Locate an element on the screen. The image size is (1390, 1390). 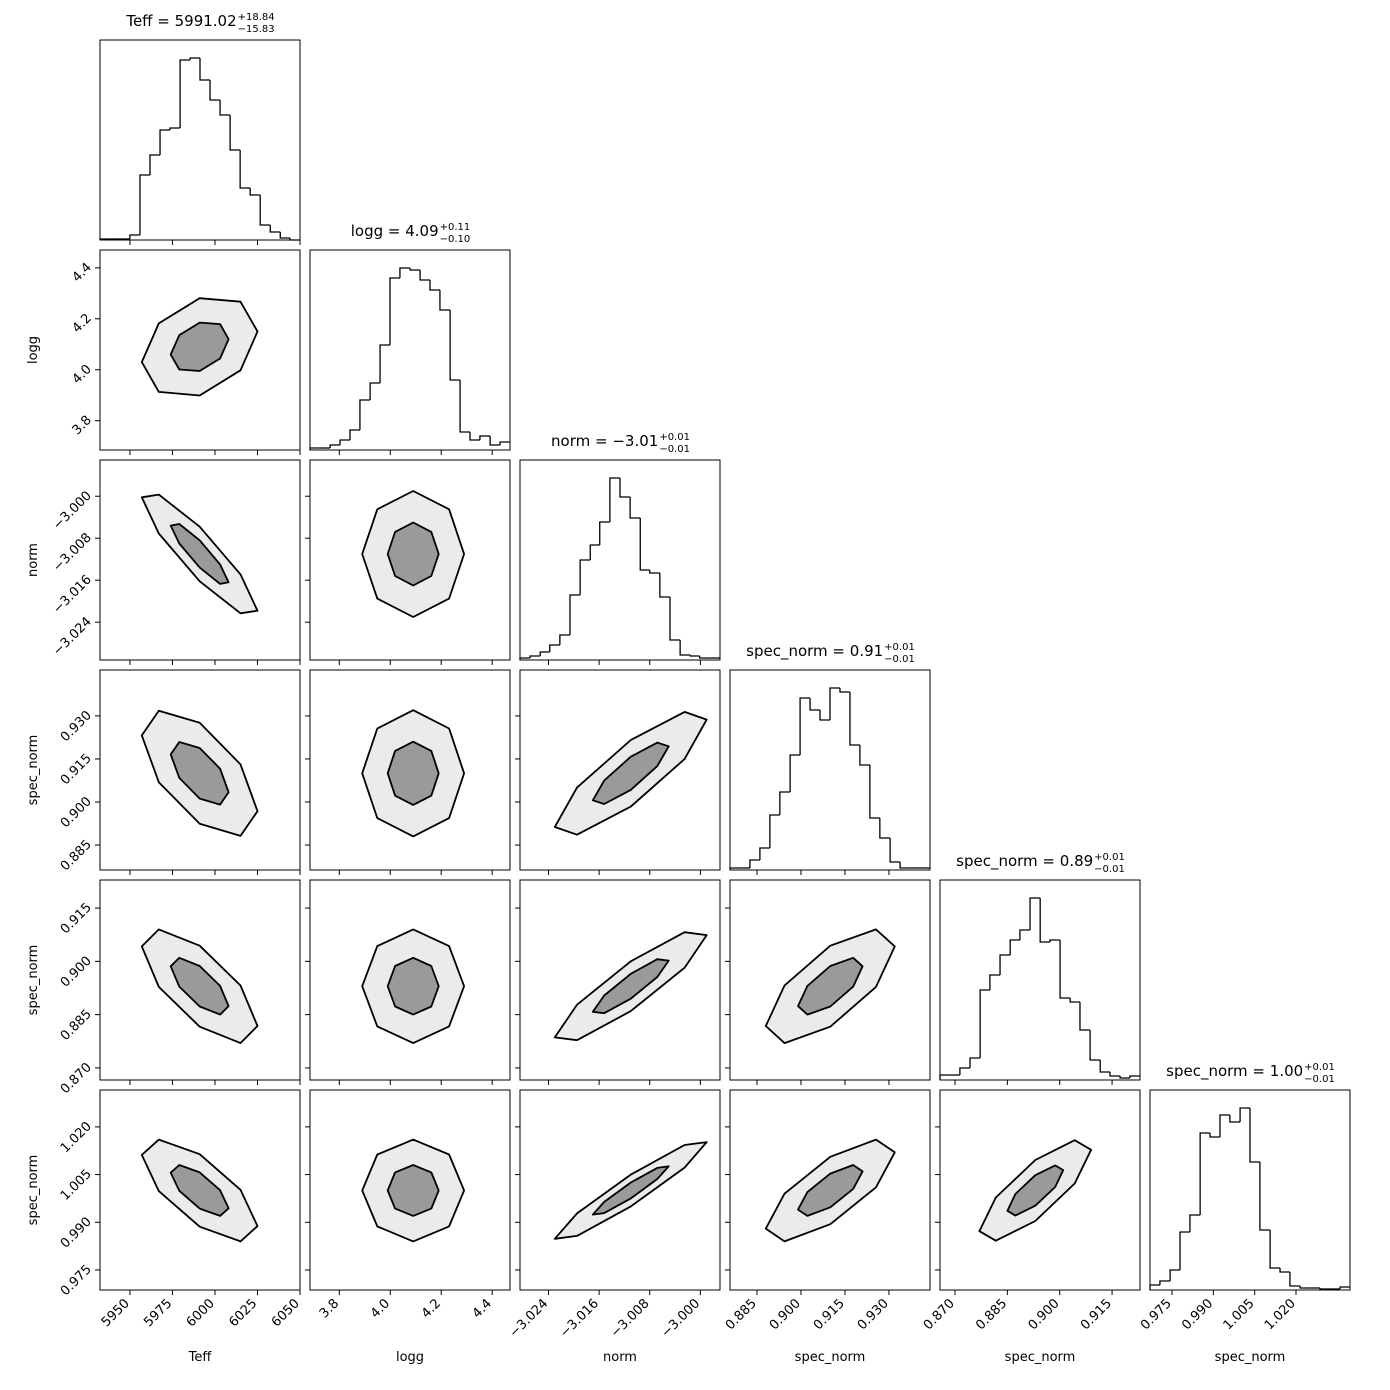
title-upper: +0.01 is located at coordinates (674, 437).